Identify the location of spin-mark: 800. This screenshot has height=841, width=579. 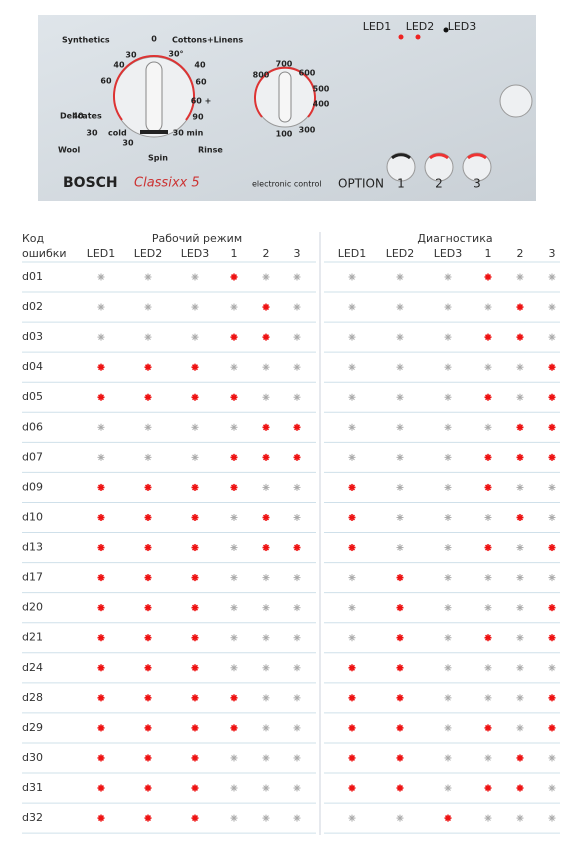
(261, 75).